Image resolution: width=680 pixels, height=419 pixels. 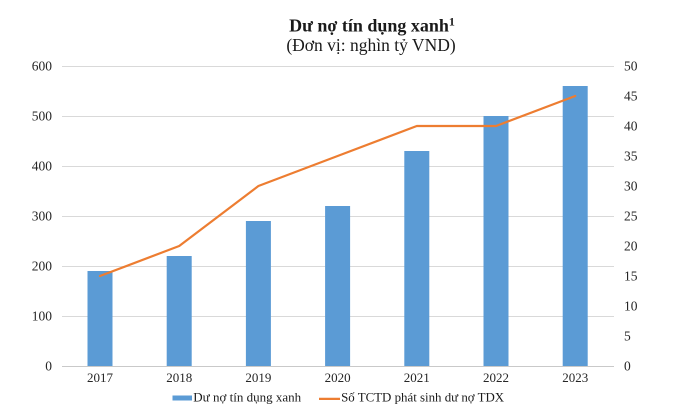 I want to click on svg-text: 2018, so click(x=179, y=377).